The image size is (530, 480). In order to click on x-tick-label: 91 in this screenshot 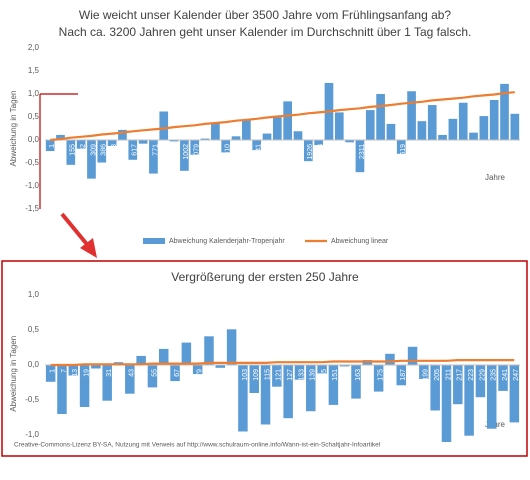, I will do `click(222, 373)`.